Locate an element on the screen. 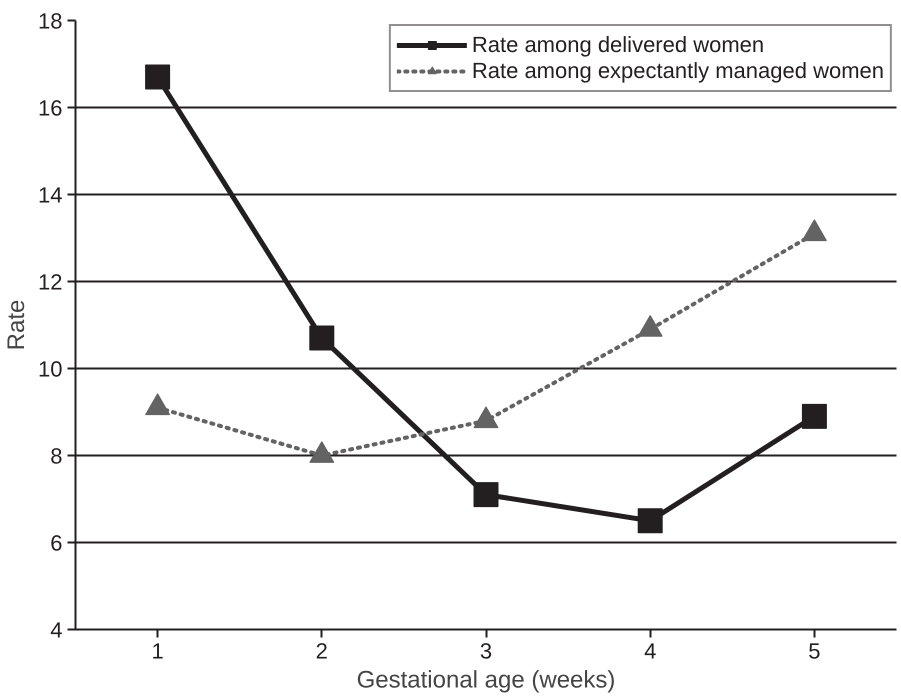 The width and height of the screenshot is (901, 696). x-axis-title: Gestational age (weeks) is located at coordinates (486, 680).